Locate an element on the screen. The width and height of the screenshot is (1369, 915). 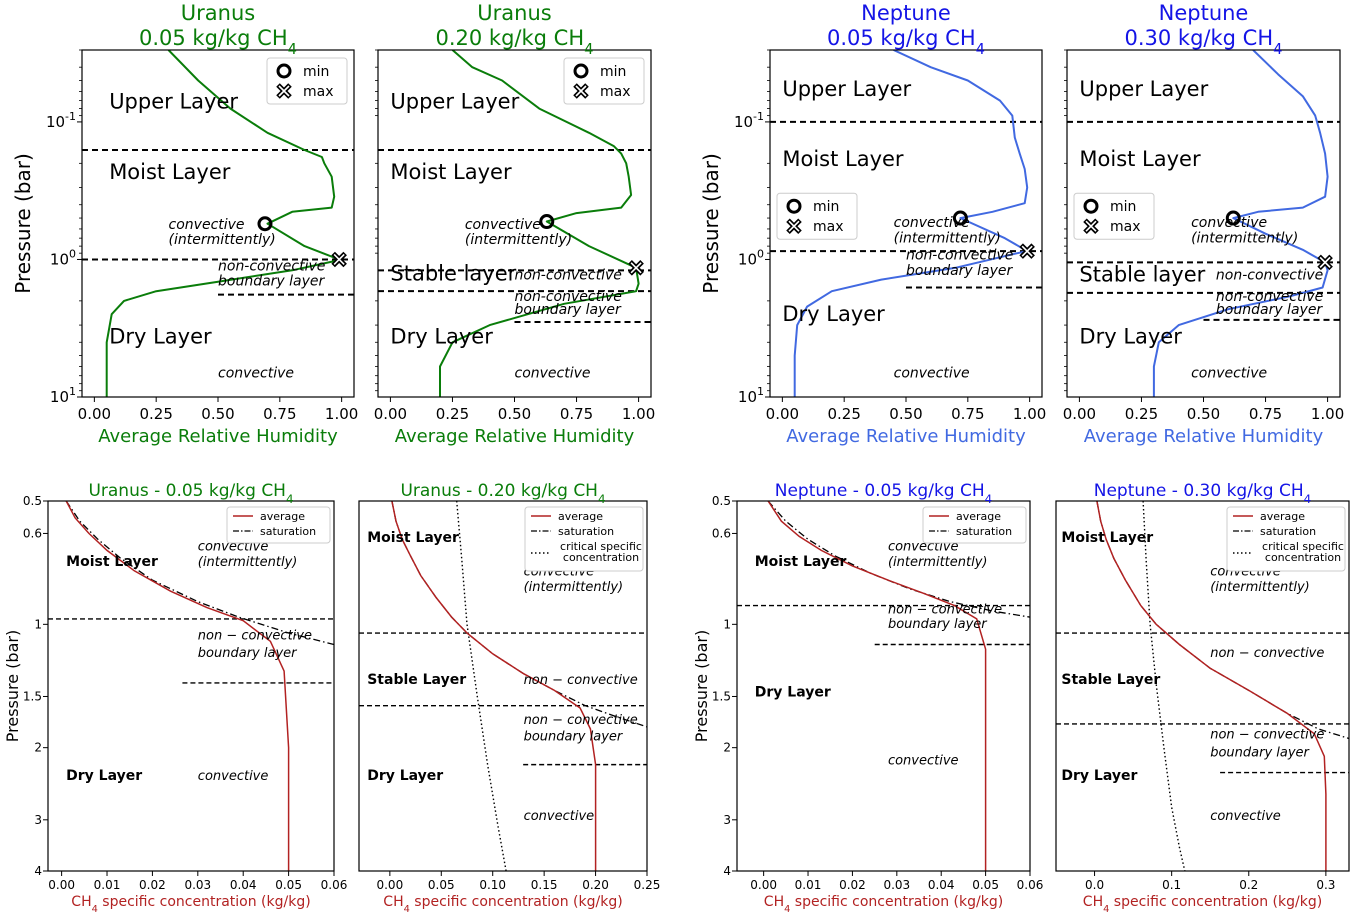
x-tick-label: 0.06 is located at coordinates (334, 885).